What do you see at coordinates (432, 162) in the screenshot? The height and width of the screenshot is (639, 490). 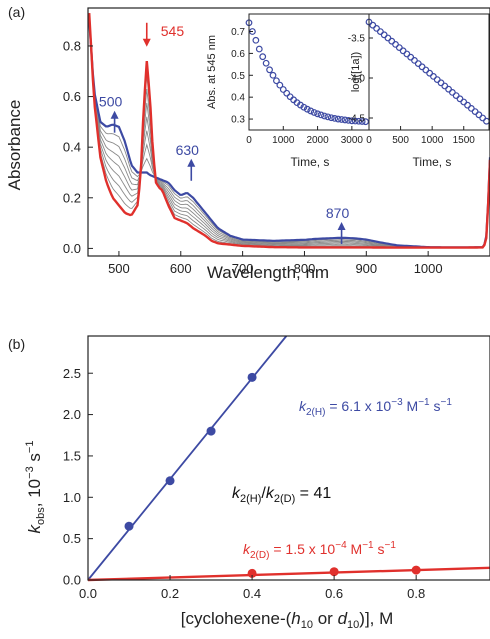 I see `inset-2-xlabel: Time, s` at bounding box center [432, 162].